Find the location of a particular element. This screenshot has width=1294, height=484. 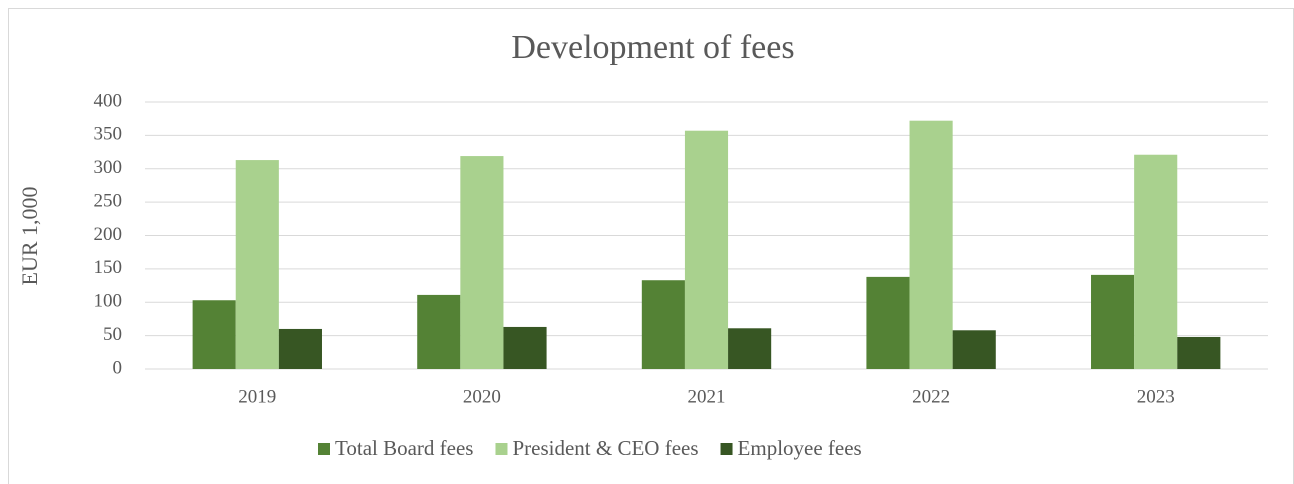

legend-label: President & CEO fees is located at coordinates (605, 448).